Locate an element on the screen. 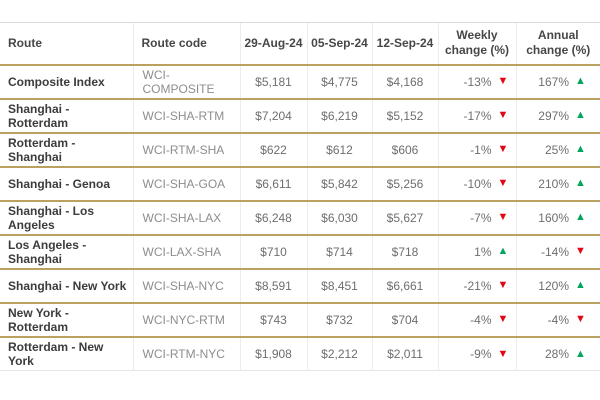 The height and width of the screenshot is (400, 600). route-cell: Rotterdam - New York is located at coordinates (66, 353).